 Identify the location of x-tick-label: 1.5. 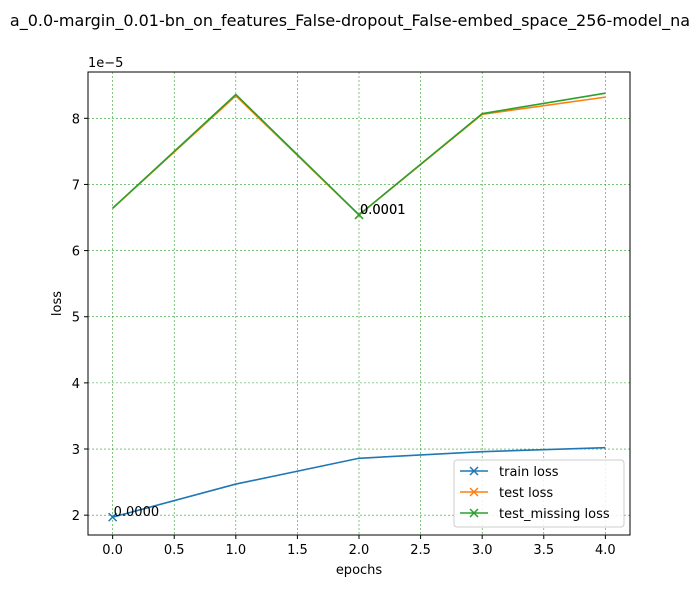
(297, 550).